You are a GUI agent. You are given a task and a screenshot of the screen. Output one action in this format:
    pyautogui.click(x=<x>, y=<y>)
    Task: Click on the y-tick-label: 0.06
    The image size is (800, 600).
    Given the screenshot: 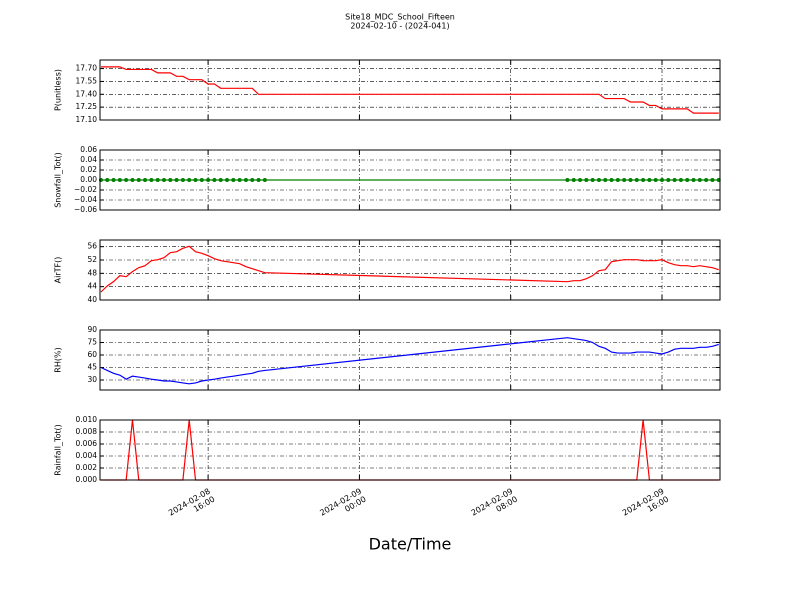 What is the action you would take?
    pyautogui.click(x=88, y=149)
    